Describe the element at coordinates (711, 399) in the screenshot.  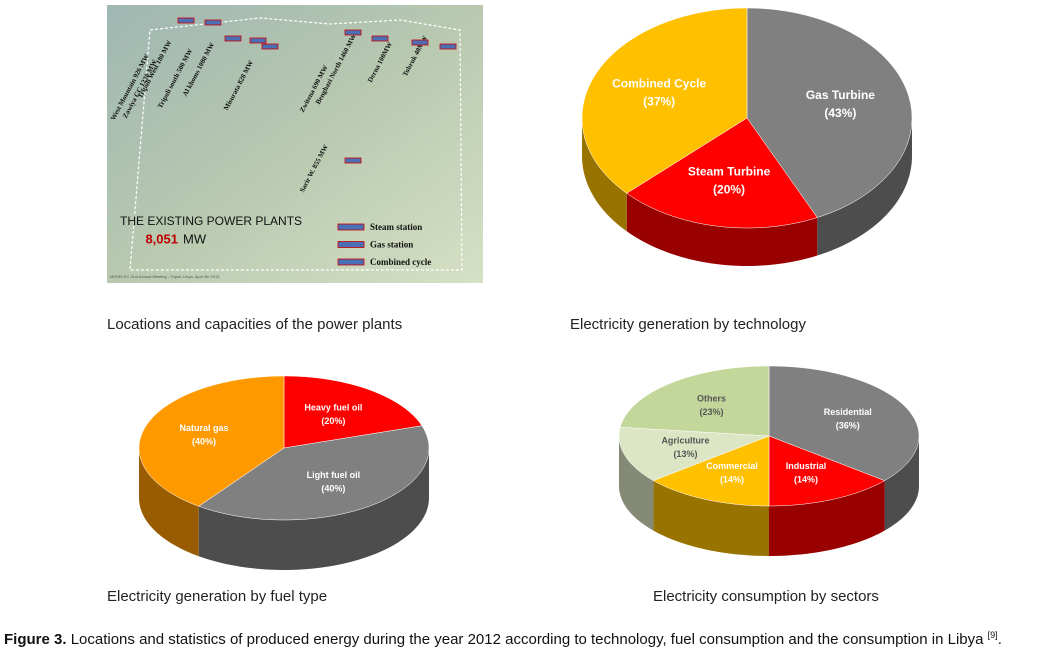
I see `slice-label: Others` at that location.